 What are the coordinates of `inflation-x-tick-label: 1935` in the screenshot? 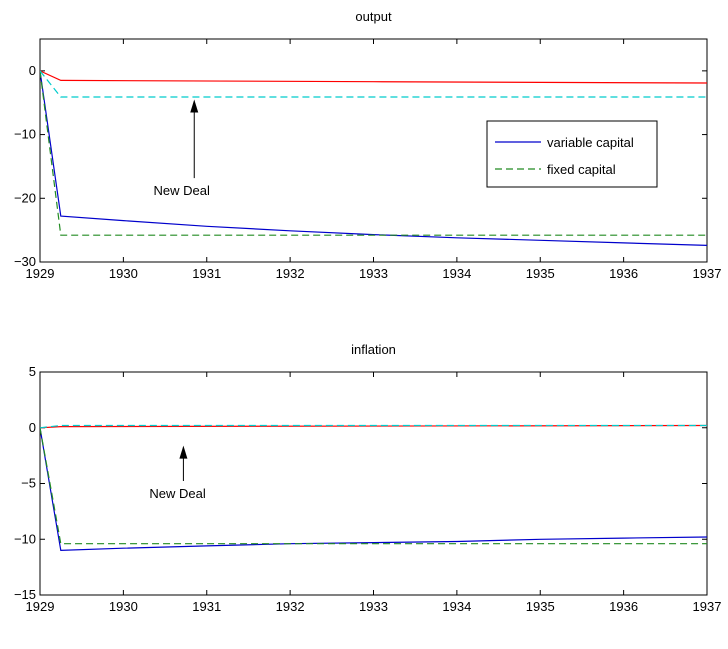 It's located at (540, 606).